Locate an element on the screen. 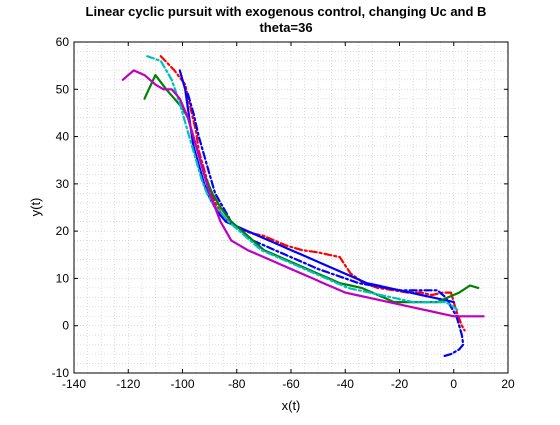  y-tick-label: 60 is located at coordinates (63, 42).